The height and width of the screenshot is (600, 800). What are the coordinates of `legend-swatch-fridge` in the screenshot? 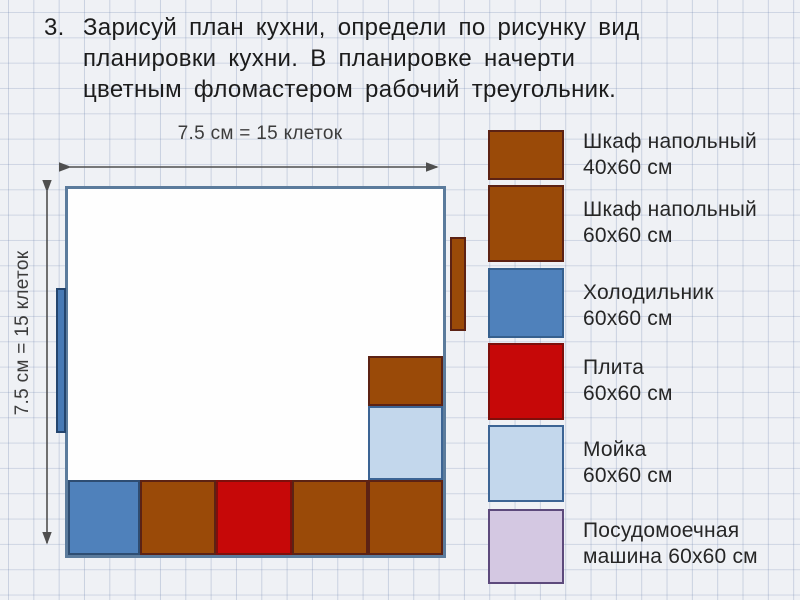 It's located at (526, 303).